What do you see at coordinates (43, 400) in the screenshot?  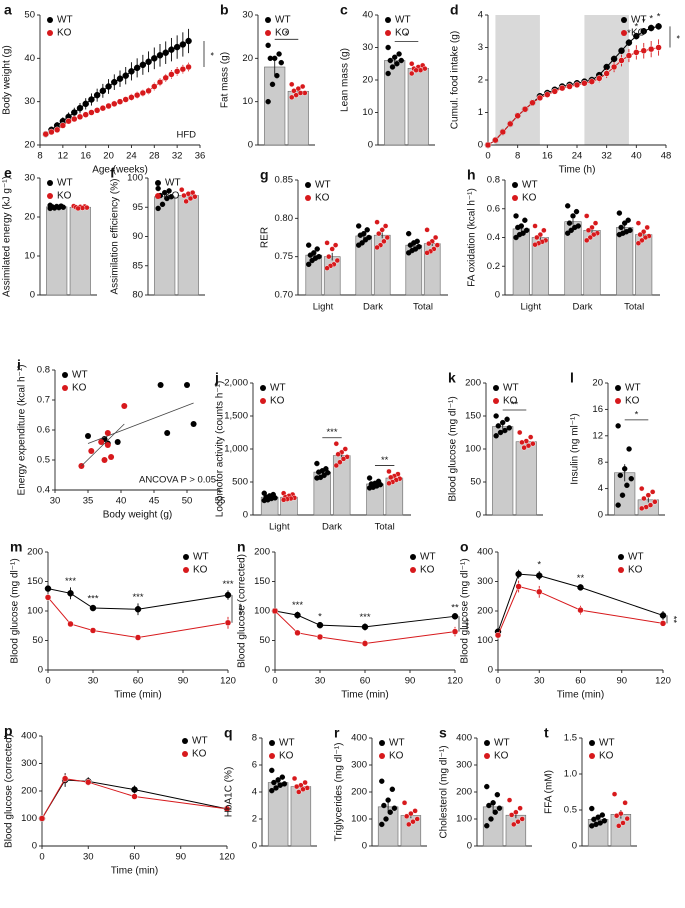 I see `y-tick-label: 0.7` at bounding box center [43, 400].